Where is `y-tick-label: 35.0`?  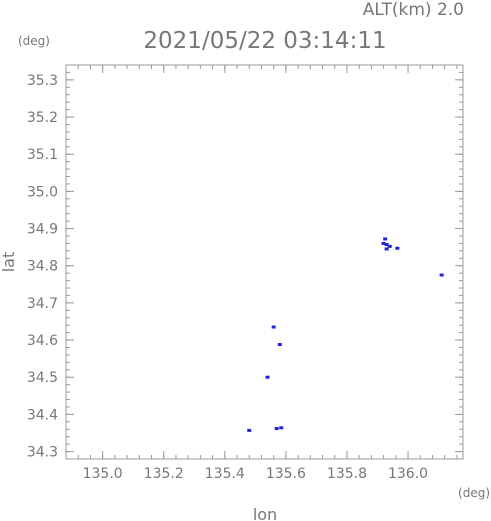
y-tick-label: 35.0 is located at coordinates (42, 192).